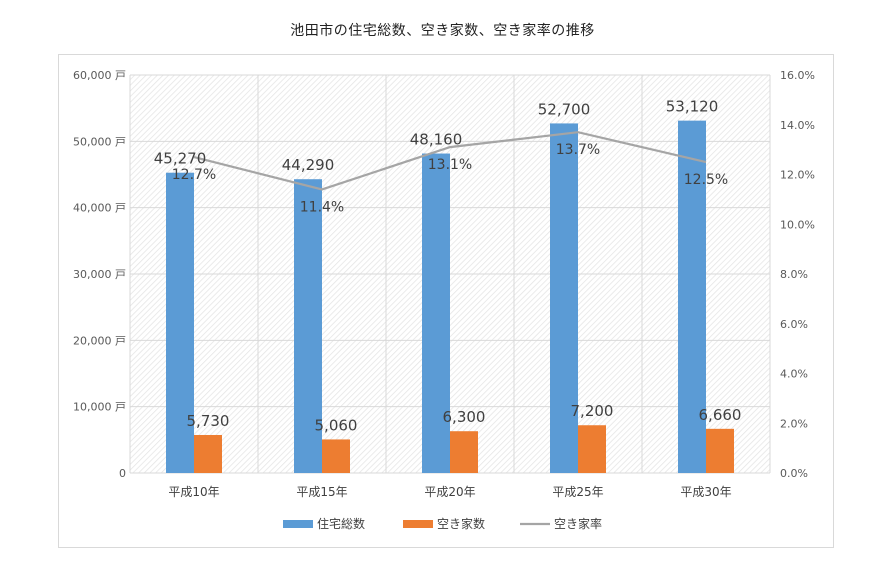 This screenshot has height=581, width=885. What do you see at coordinates (577, 492) in the screenshot?
I see `x-category-label: 平成25年` at bounding box center [577, 492].